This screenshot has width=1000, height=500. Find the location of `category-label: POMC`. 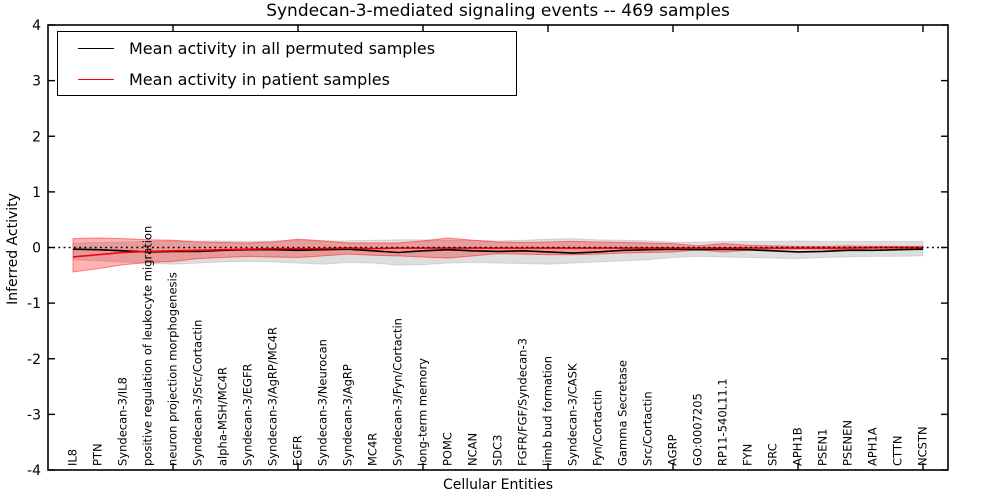

category-label: POMC is located at coordinates (448, 449).